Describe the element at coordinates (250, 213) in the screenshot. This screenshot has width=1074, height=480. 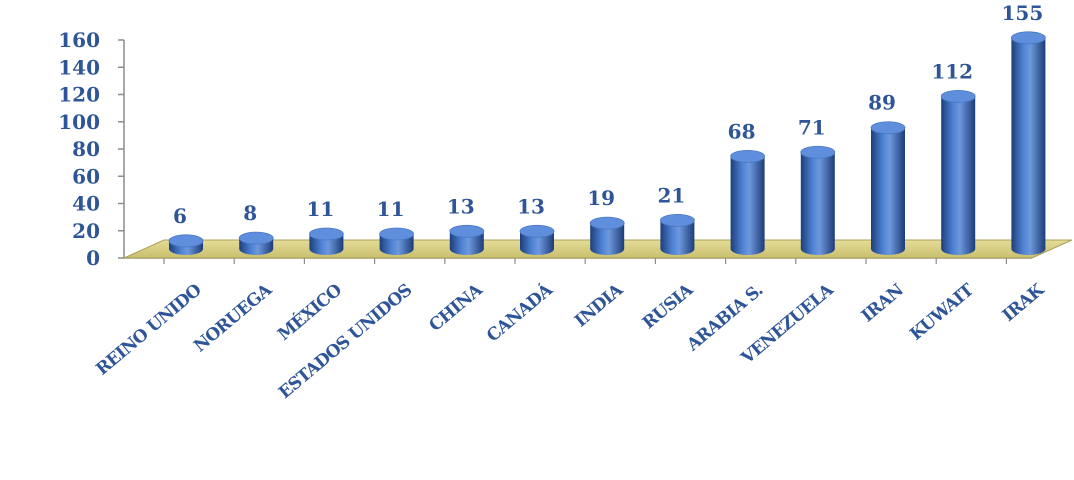
I see `data-label: 8` at that location.